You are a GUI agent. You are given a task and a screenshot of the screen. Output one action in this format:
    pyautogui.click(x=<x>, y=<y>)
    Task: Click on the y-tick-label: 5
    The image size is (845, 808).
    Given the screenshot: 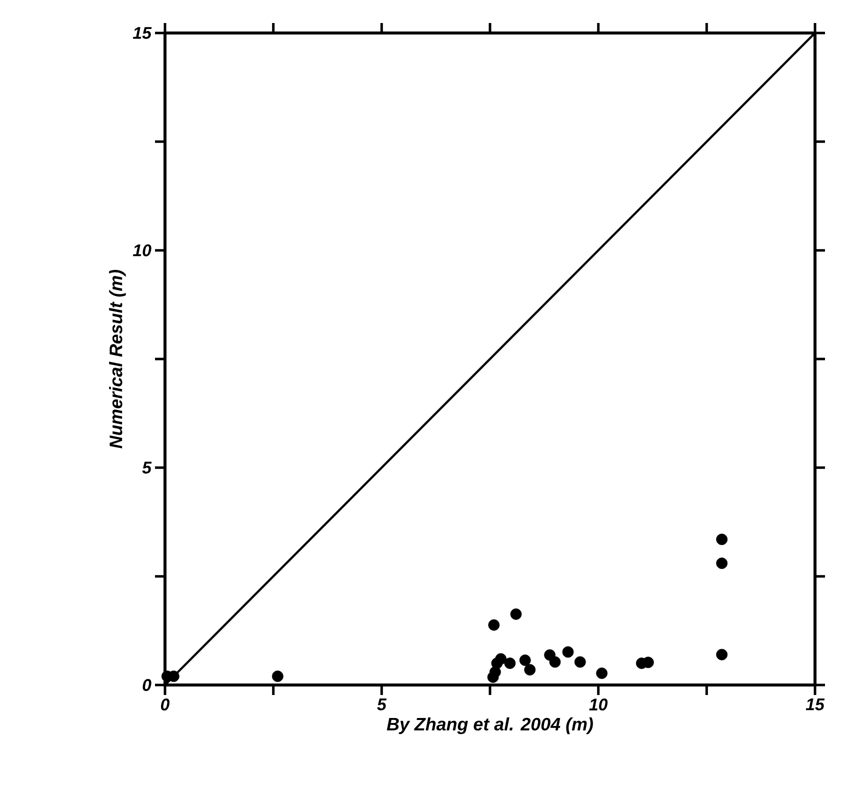 What is the action you would take?
    pyautogui.click(x=147, y=468)
    